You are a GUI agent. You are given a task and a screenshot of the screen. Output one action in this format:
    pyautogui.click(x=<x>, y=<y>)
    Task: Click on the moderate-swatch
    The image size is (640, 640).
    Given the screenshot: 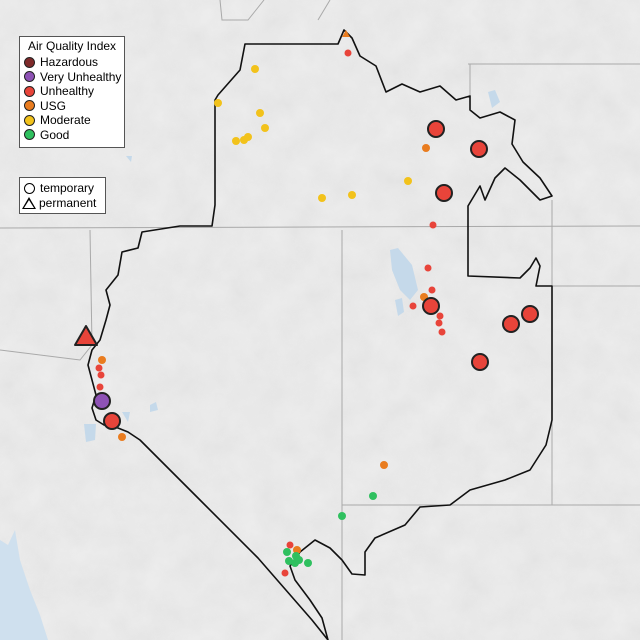 What is the action you would take?
    pyautogui.click(x=29, y=120)
    